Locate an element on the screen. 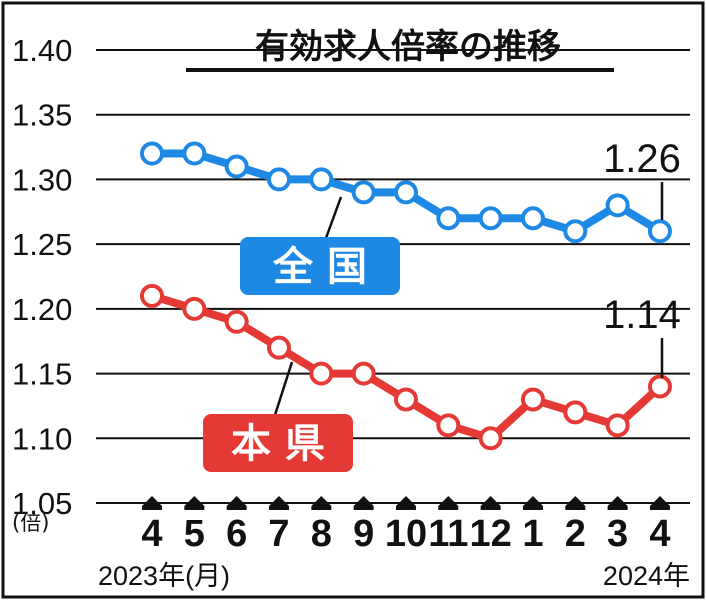 This screenshot has height=600, width=706. x-tick-label: 7 is located at coordinates (278, 534).